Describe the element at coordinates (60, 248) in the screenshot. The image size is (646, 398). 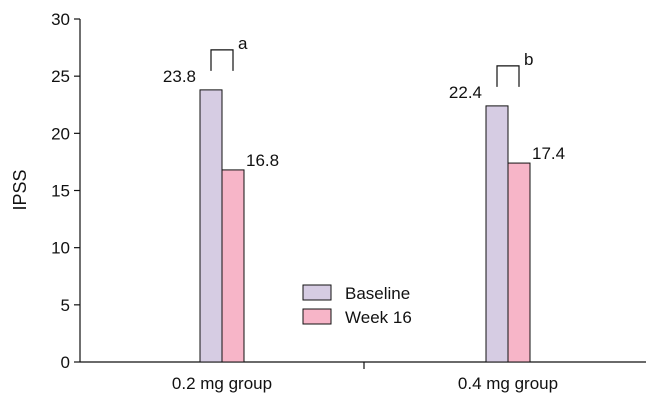
I see `y-tick-label: 10` at that location.